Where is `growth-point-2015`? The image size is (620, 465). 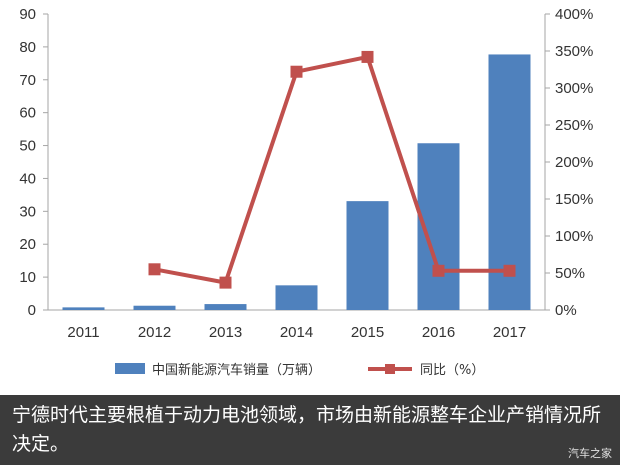 growth-point-2015 is located at coordinates (367, 56).